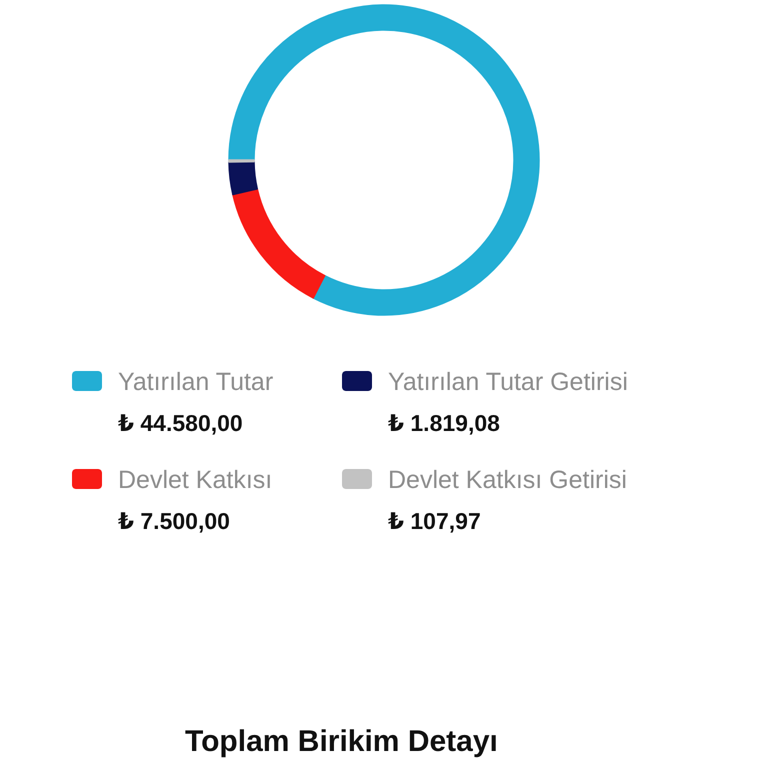  Describe the element at coordinates (444, 423) in the screenshot. I see `data-label: ₺ 1.819,08` at that location.